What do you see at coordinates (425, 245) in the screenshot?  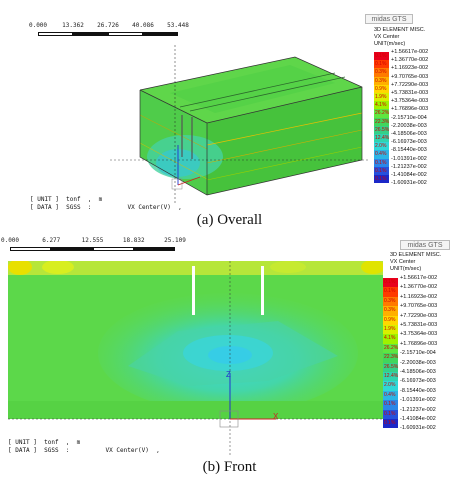 I see `midas-gts-logo: midas GTS` at bounding box center [425, 245].